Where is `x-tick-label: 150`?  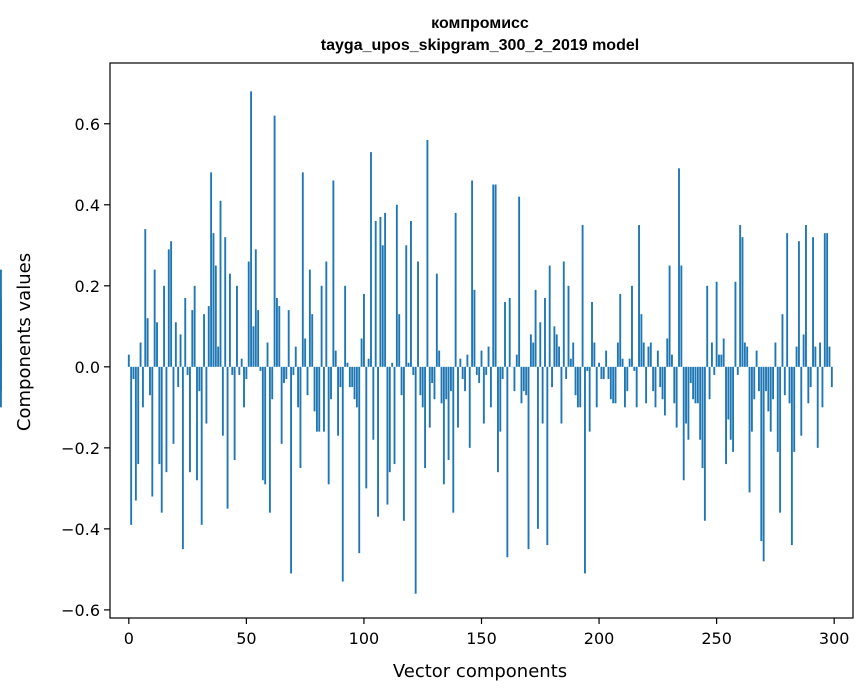 x-tick-label: 150 is located at coordinates (481, 638).